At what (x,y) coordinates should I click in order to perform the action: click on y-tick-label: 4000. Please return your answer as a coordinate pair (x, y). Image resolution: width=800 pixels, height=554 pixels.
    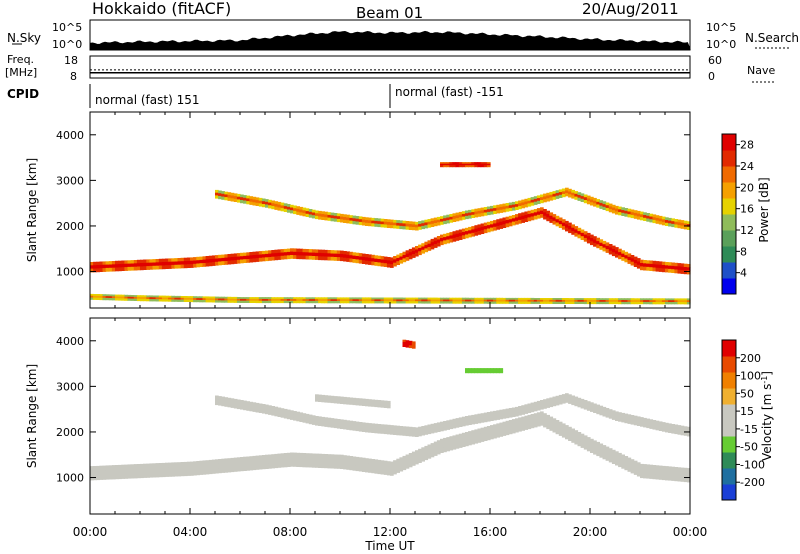
    Looking at the image, I should click on (70, 341).